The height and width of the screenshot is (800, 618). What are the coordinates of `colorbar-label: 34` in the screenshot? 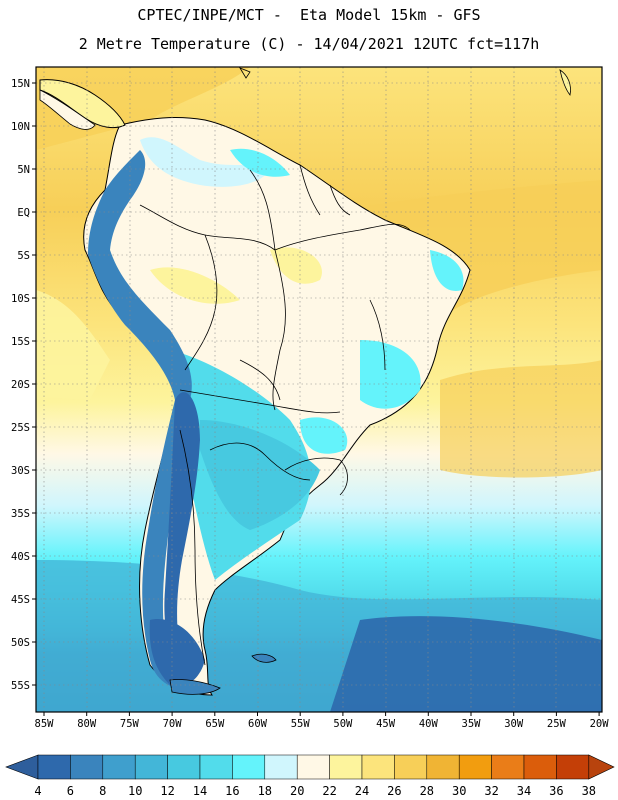 It's located at (524, 791).